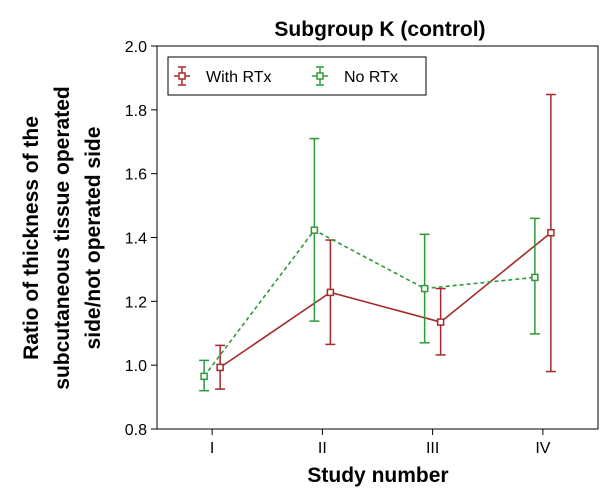 This screenshot has height=489, width=603. I want to click on y-tick-label: 1.2, so click(136, 302).